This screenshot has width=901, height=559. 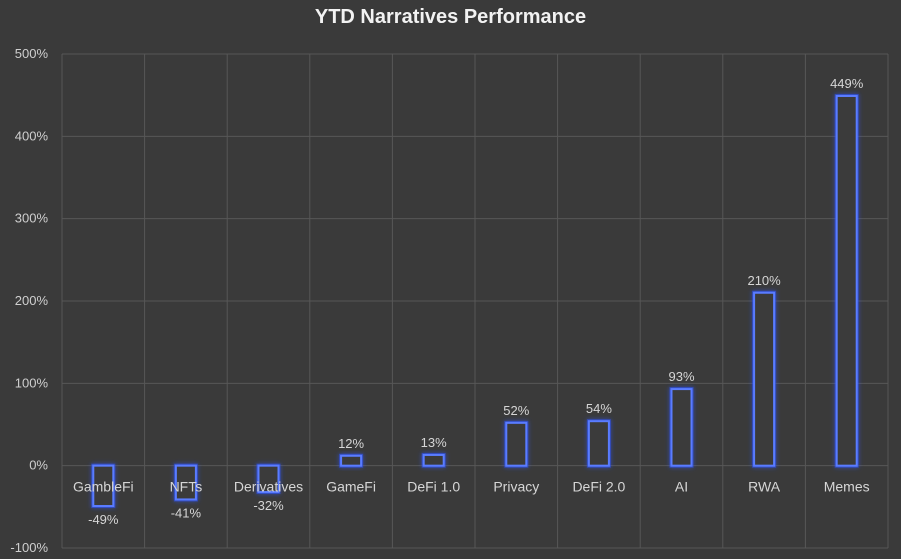 I want to click on x-category-label: Derivatives, so click(x=268, y=487).